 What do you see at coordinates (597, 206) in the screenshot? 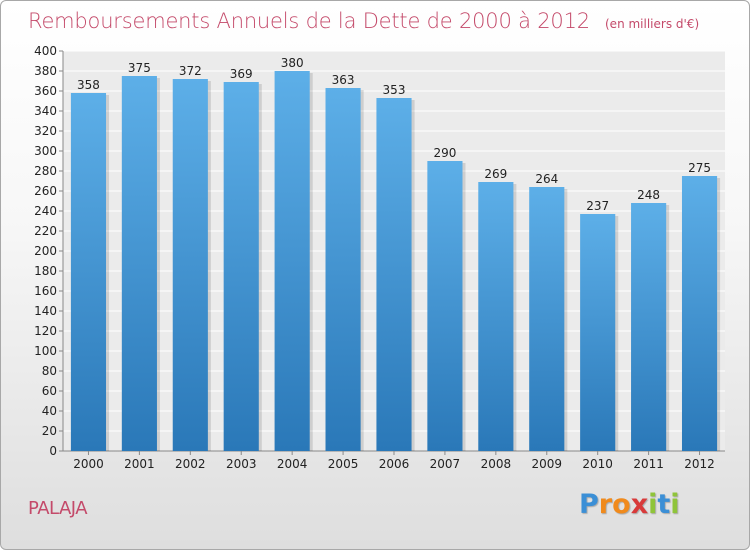
I see `data-label: 237` at bounding box center [597, 206].